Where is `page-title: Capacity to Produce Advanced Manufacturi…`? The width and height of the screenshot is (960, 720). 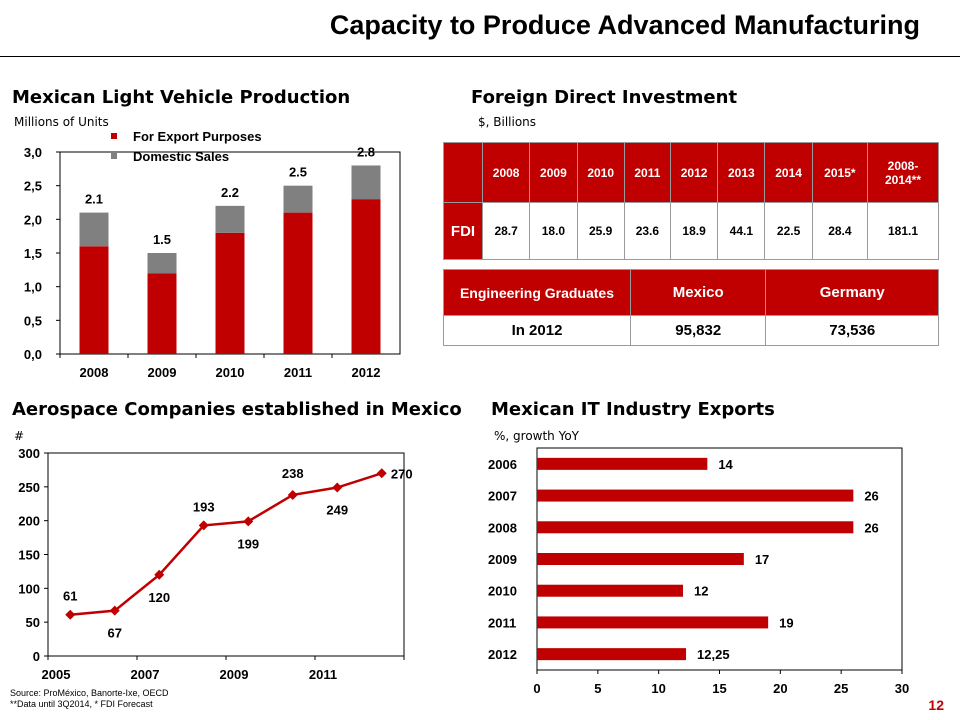
page-title: Capacity to Produce Advanced Manufacturi… is located at coordinates (624, 25).